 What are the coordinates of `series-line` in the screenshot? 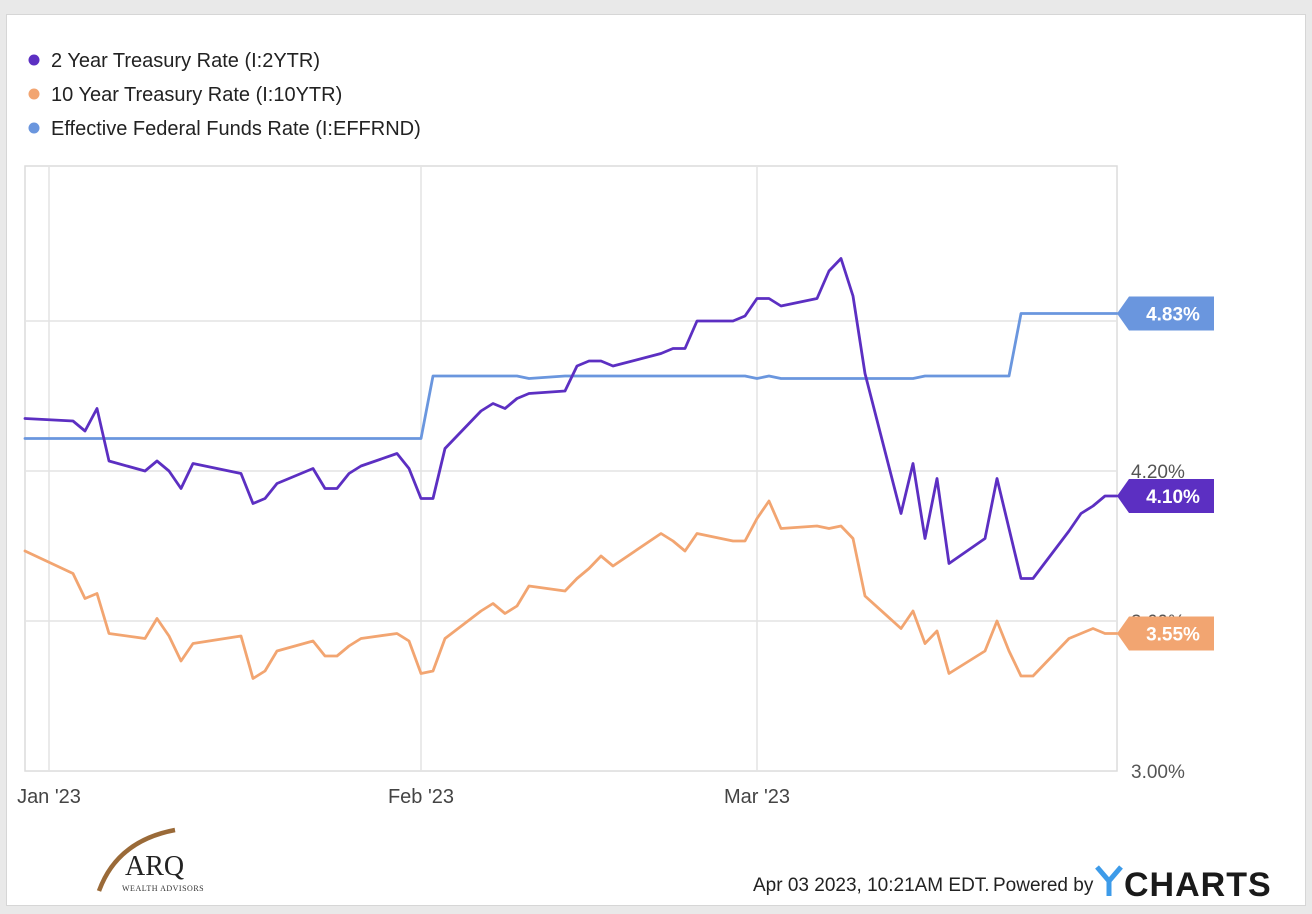 It's located at (571, 376).